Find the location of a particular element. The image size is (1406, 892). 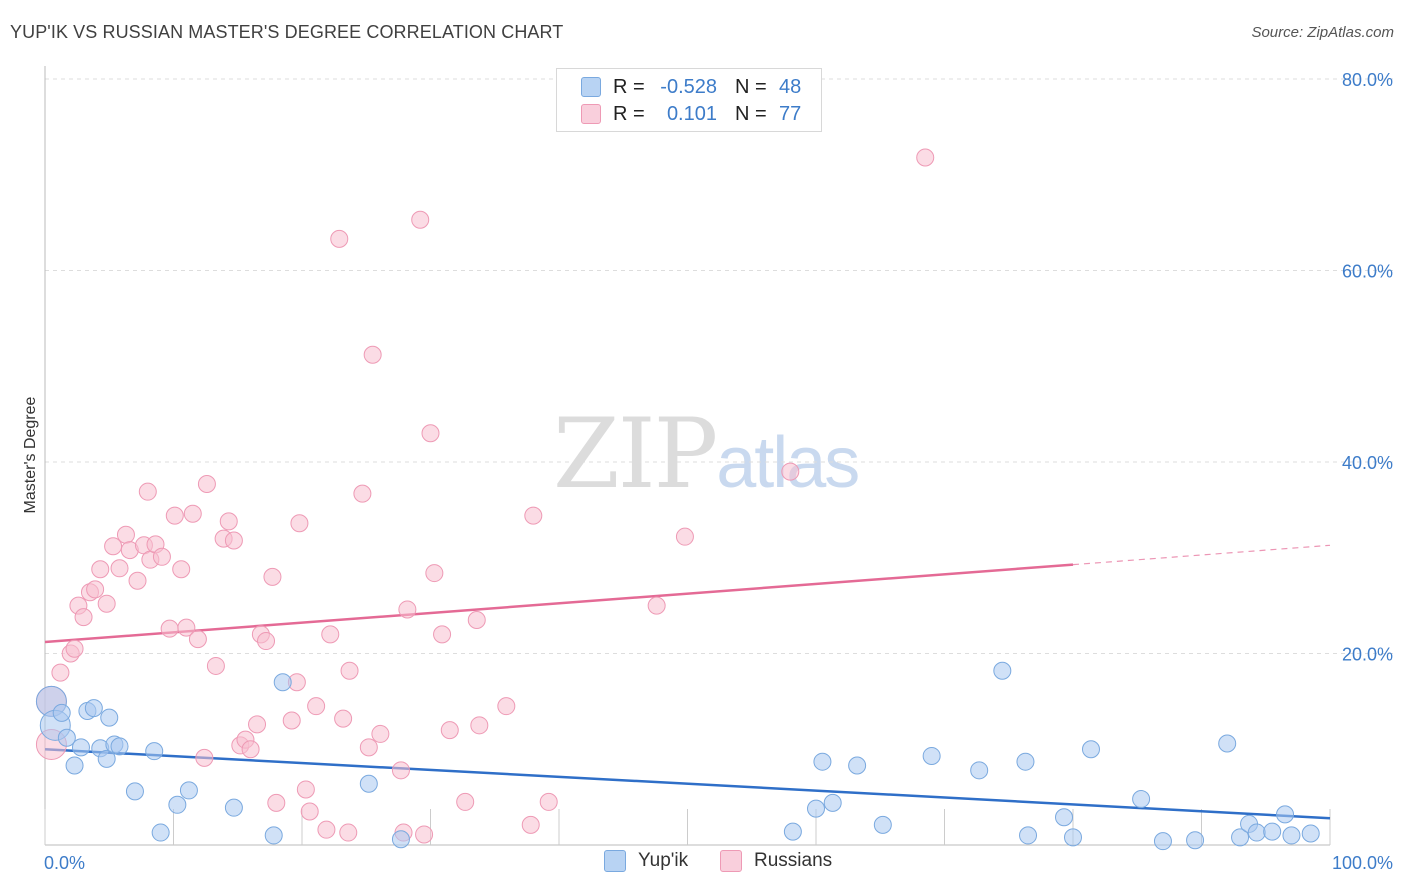

y-tick-label: 40.0% is located at coordinates (1367, 463).